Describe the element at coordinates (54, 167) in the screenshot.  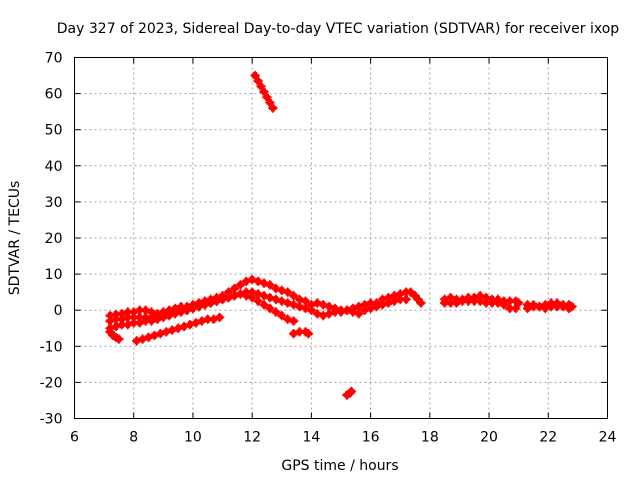
I see `y-tick-label: 40` at that location.